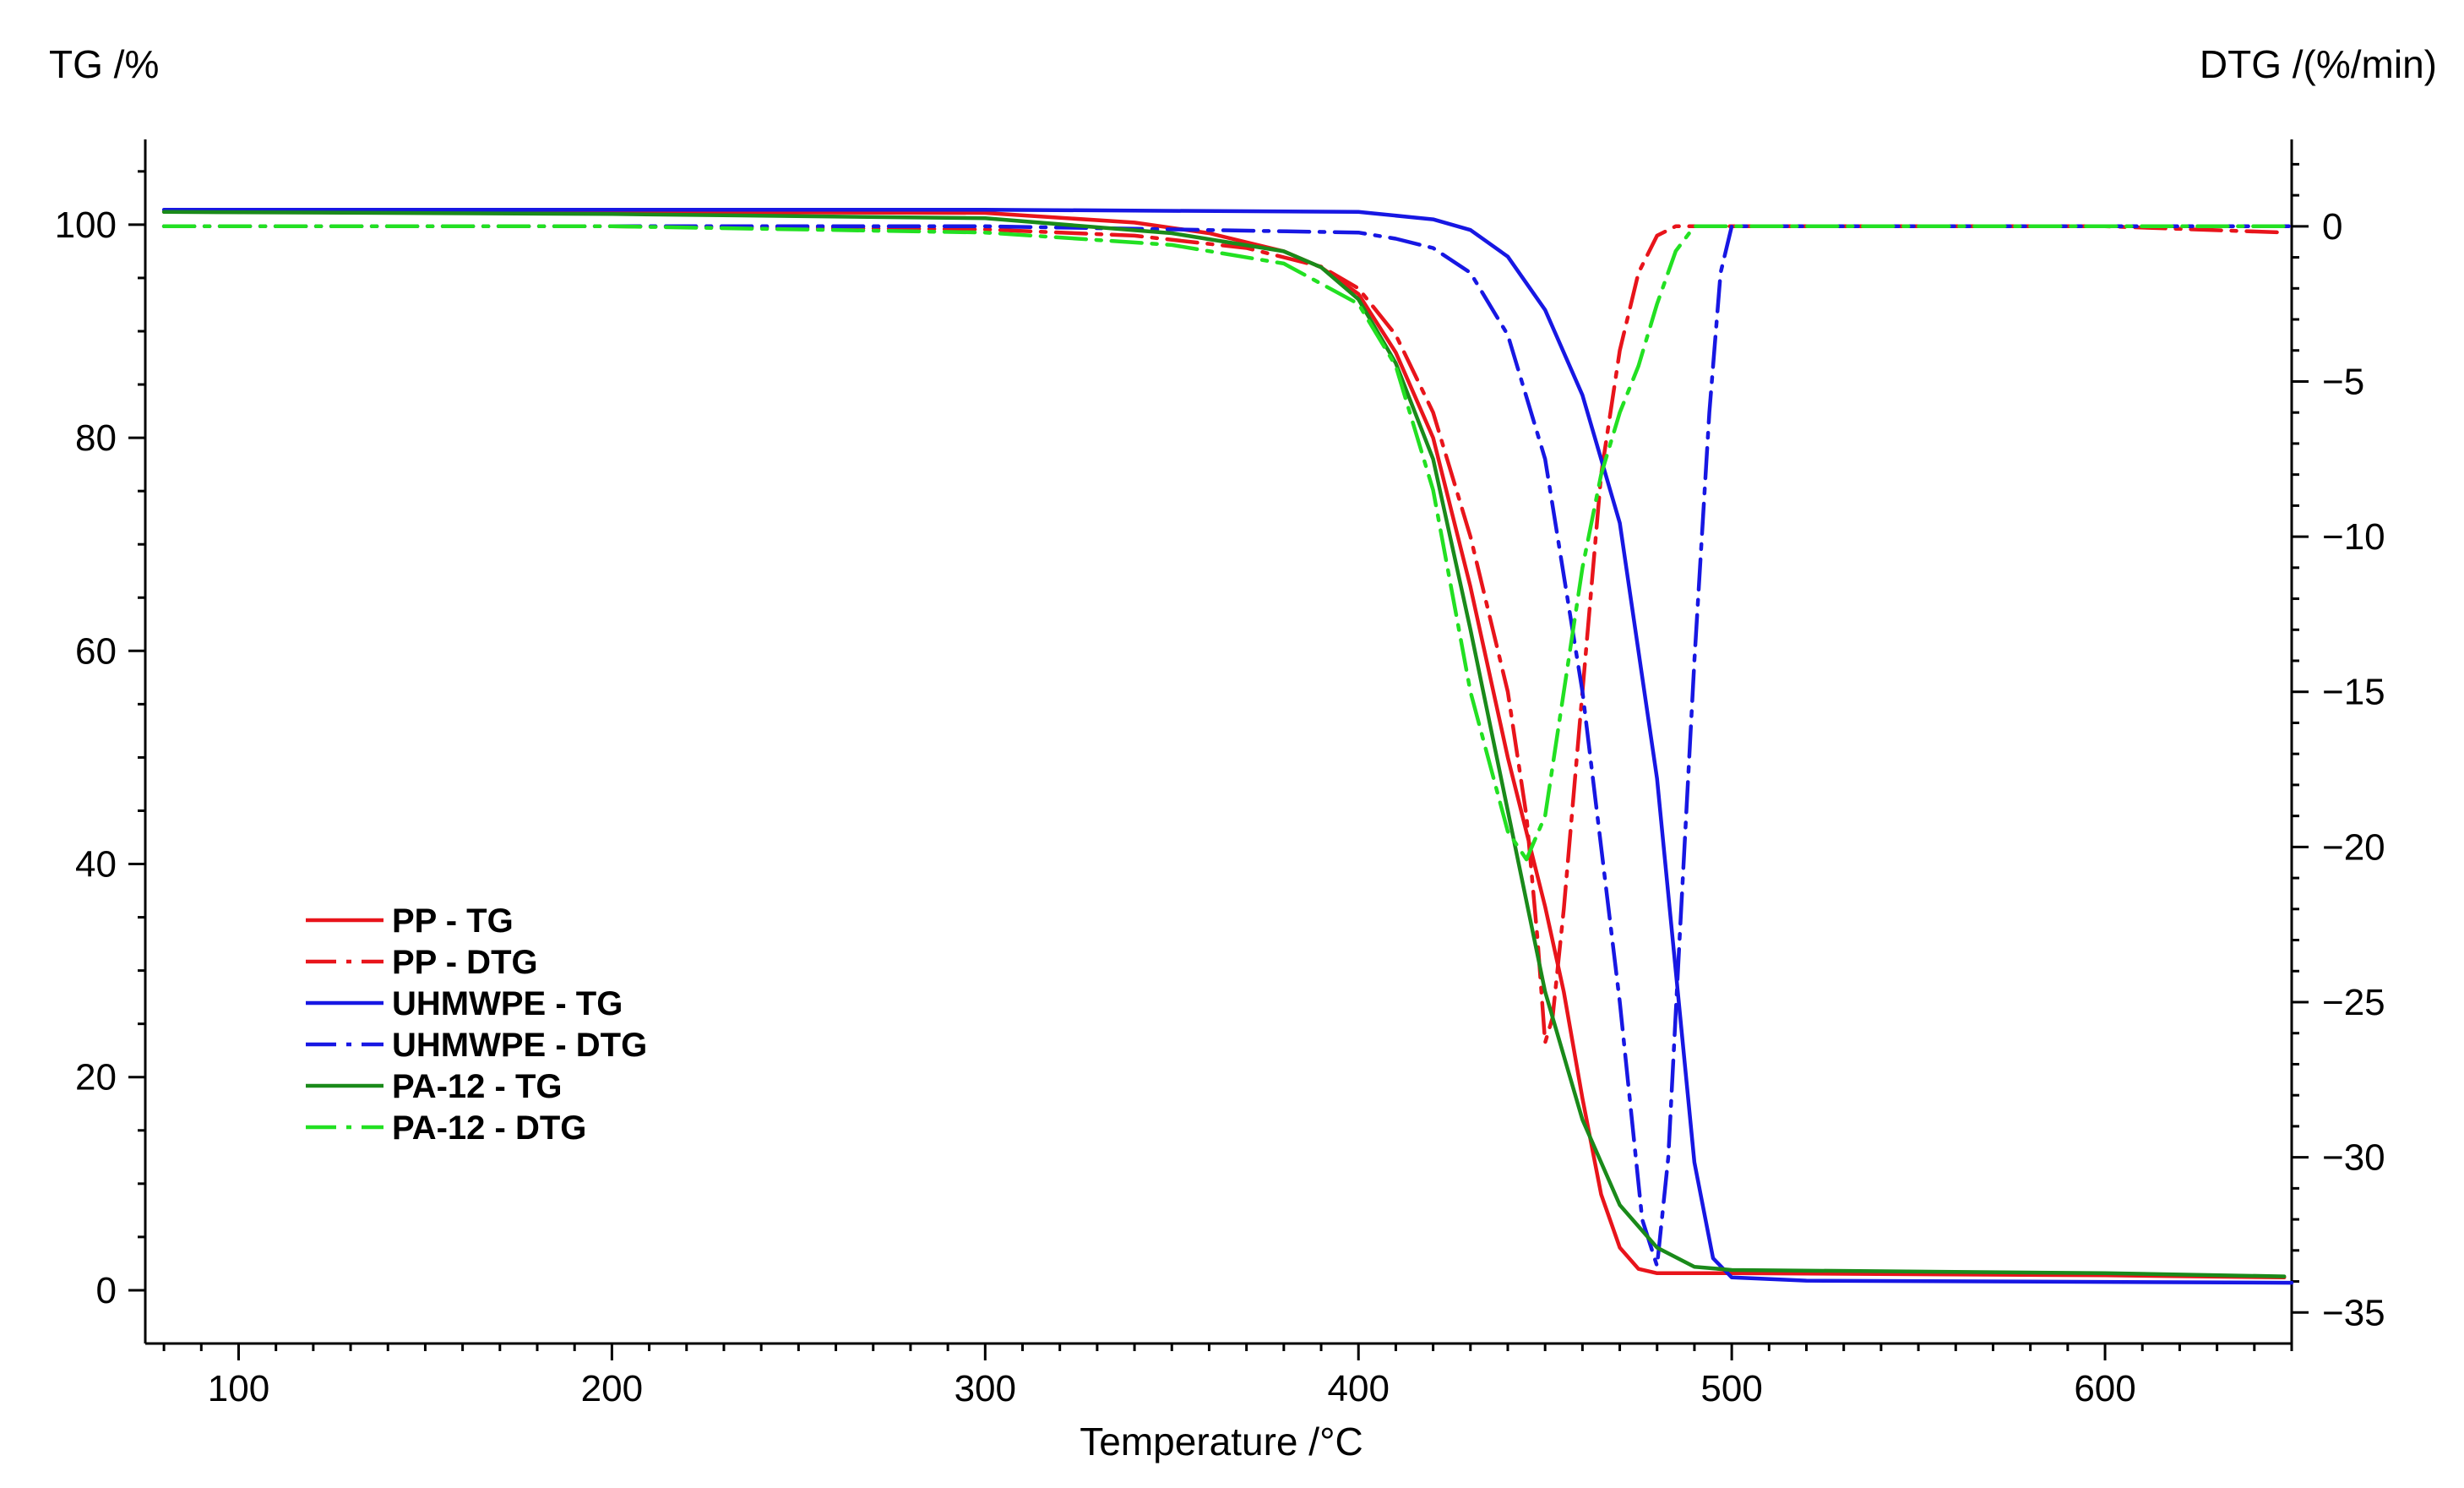 Image resolution: width=2464 pixels, height=1488 pixels. Describe the element at coordinates (2343, 381) in the screenshot. I see `y-right-tick-label: −5` at that location.